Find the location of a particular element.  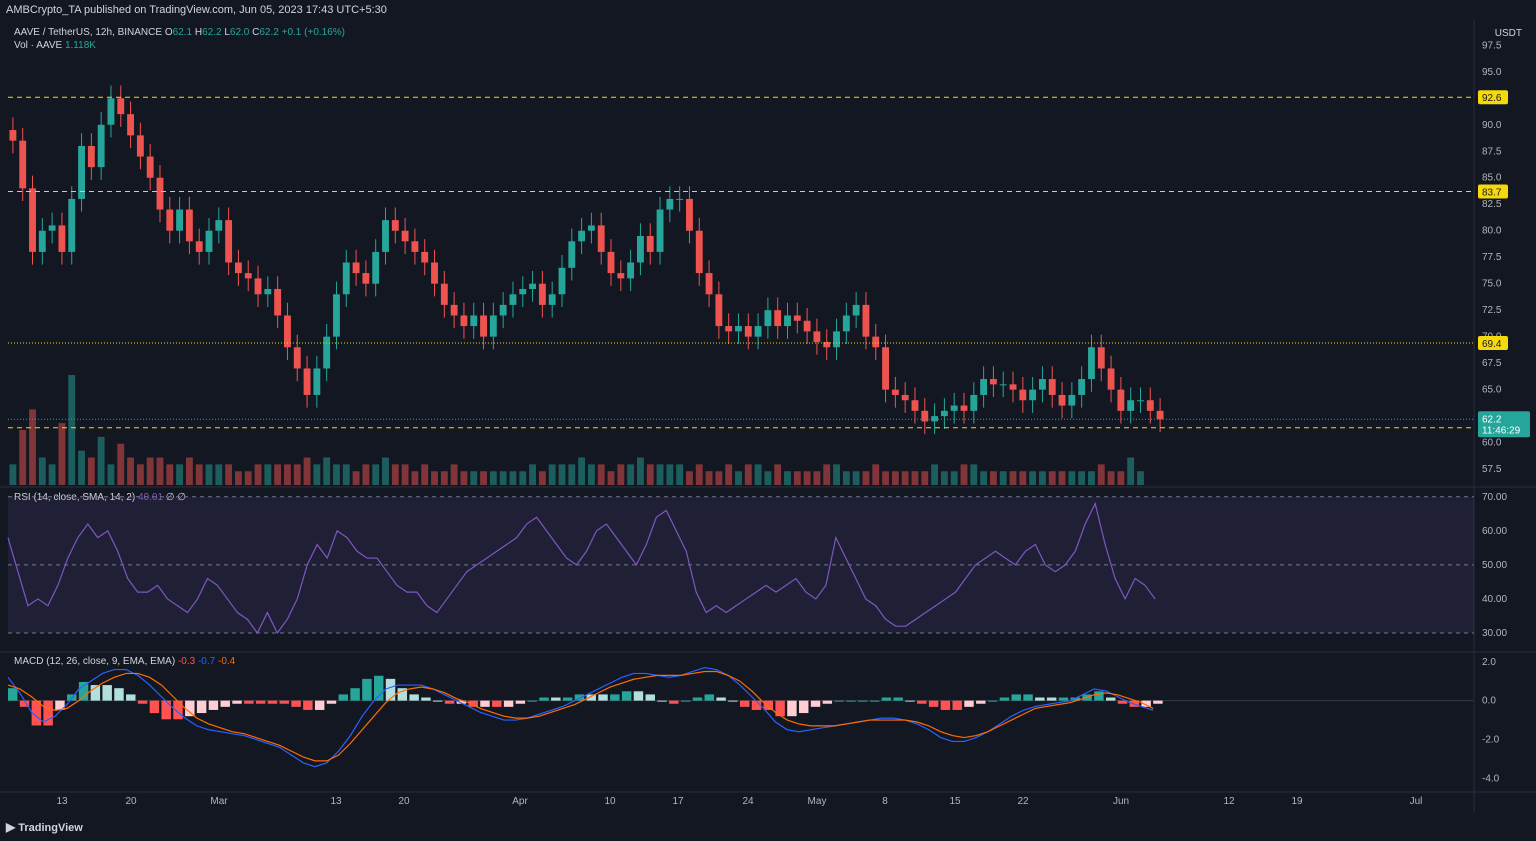

open-value: 62.1 is located at coordinates (182, 32).